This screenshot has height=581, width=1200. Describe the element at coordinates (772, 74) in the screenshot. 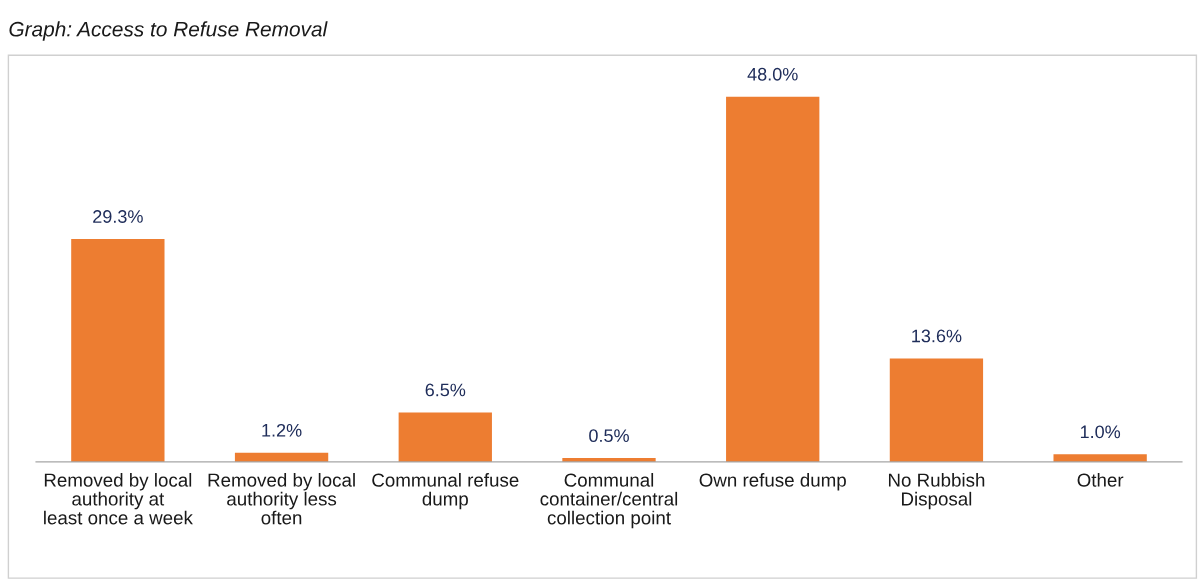

I see `data-label: 48.0%` at that location.